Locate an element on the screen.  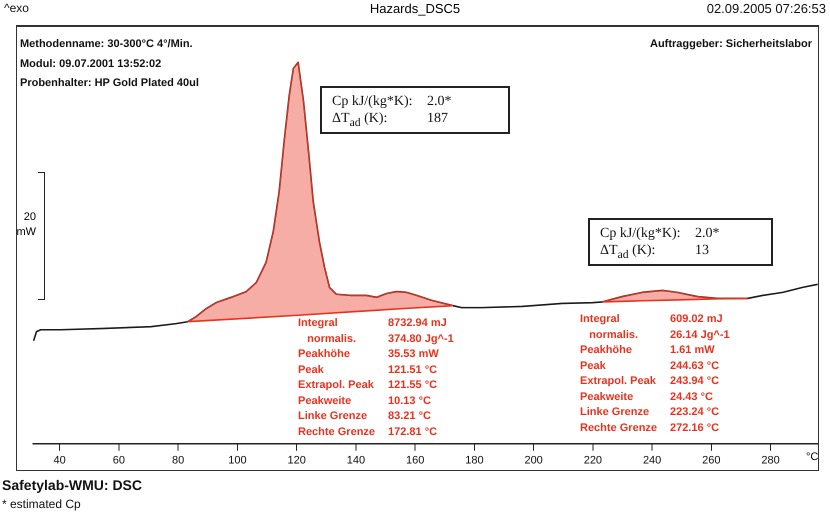
text: * estimated Cp is located at coordinates (41, 504).